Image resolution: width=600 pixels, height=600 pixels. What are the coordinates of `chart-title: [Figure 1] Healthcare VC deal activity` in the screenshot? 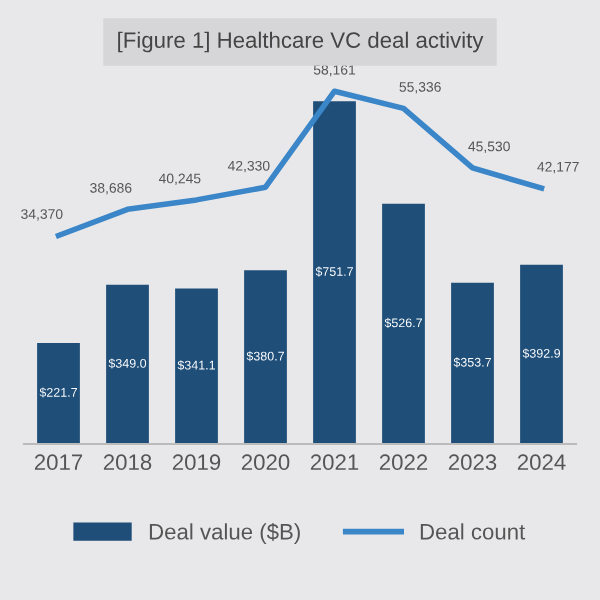 It's located at (301, 42).